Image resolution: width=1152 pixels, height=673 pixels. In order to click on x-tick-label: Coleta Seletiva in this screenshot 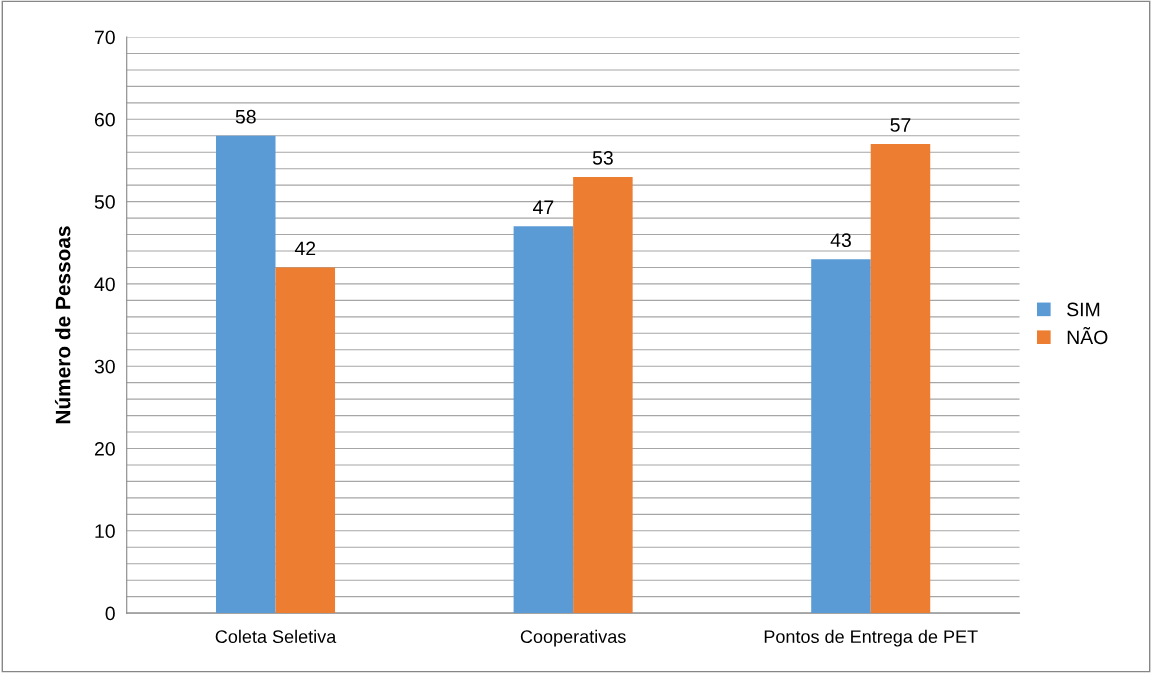, I will do `click(276, 636)`.